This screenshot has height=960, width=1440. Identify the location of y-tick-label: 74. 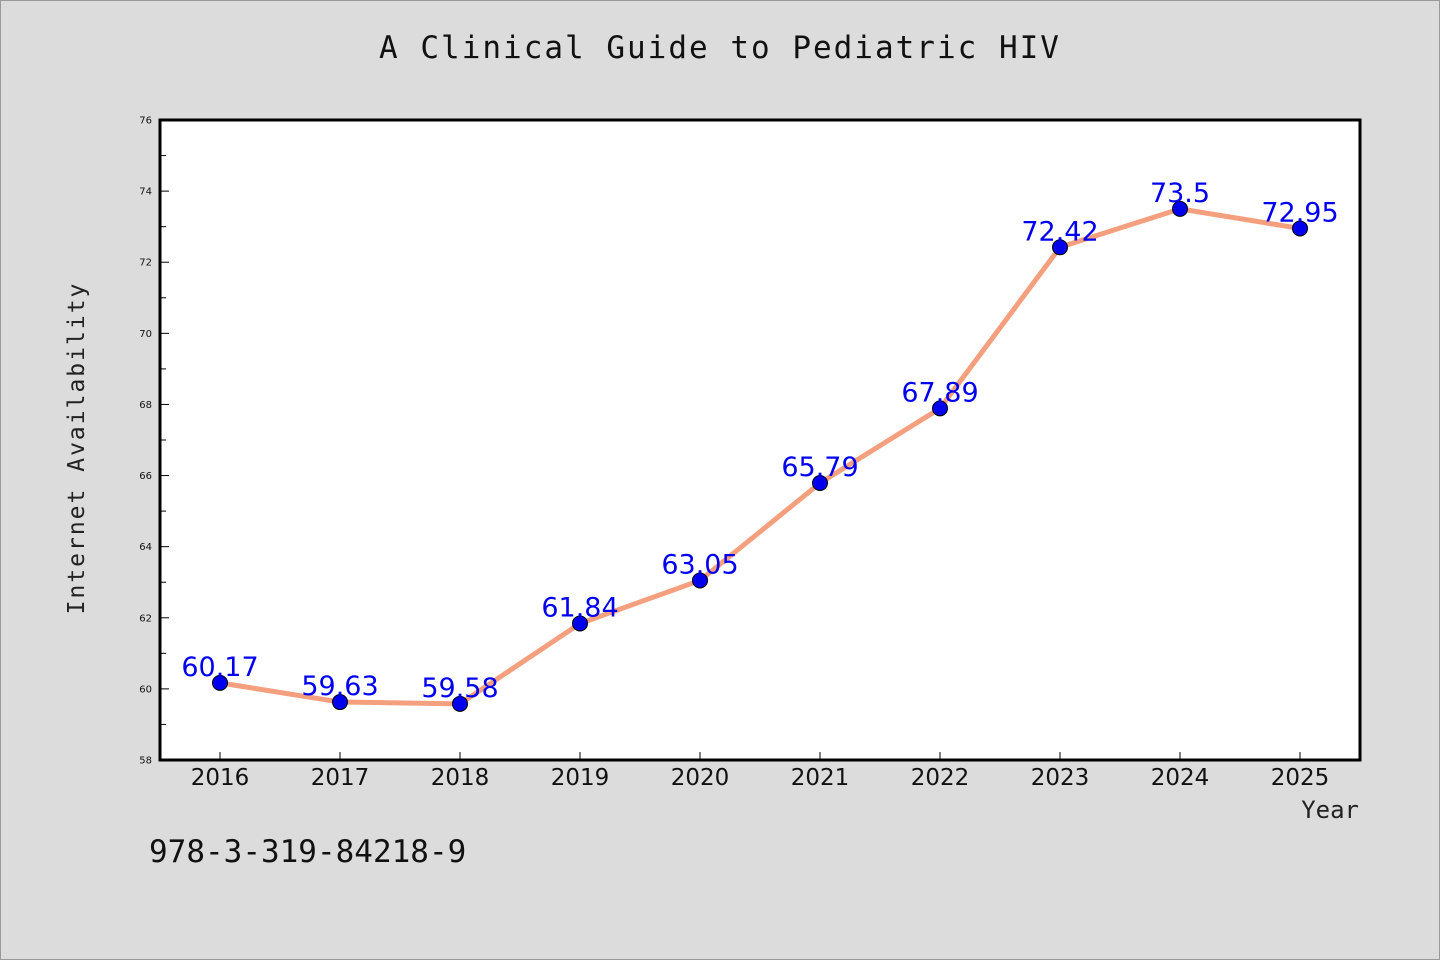
(145, 192).